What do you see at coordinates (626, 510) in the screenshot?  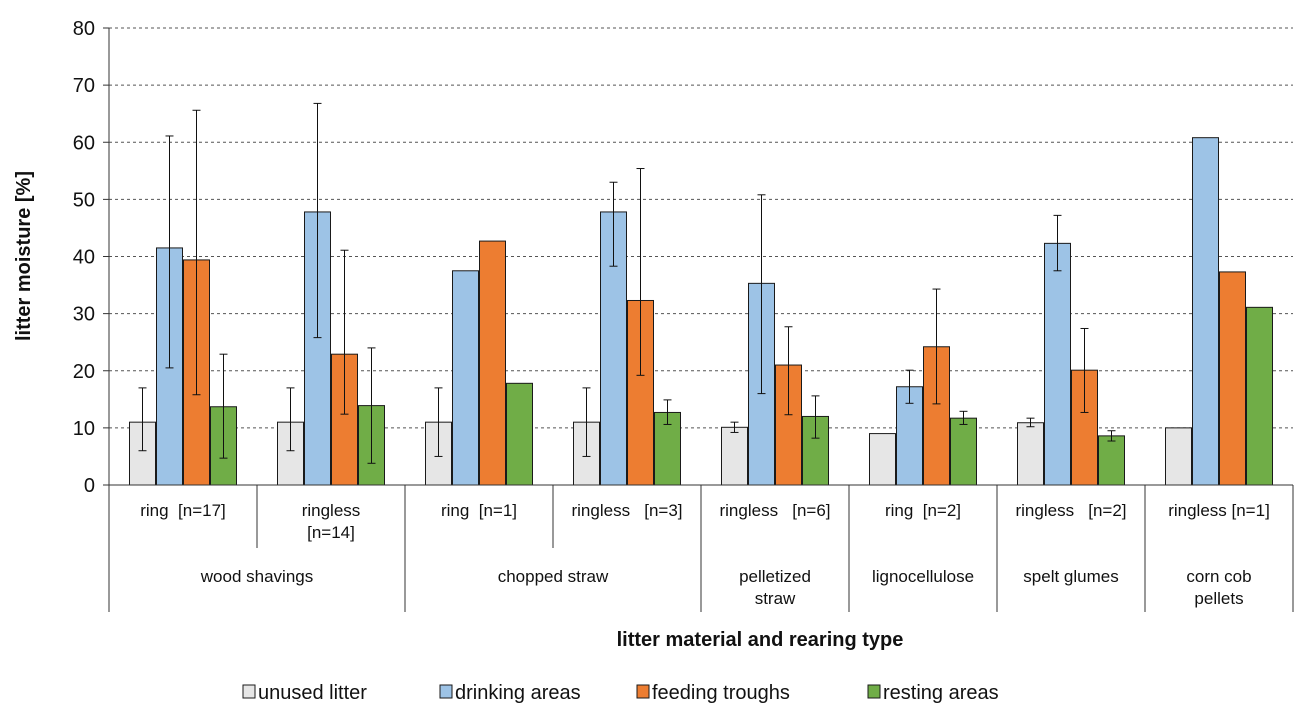 I see `category-label: ringless [n=3]` at bounding box center [626, 510].